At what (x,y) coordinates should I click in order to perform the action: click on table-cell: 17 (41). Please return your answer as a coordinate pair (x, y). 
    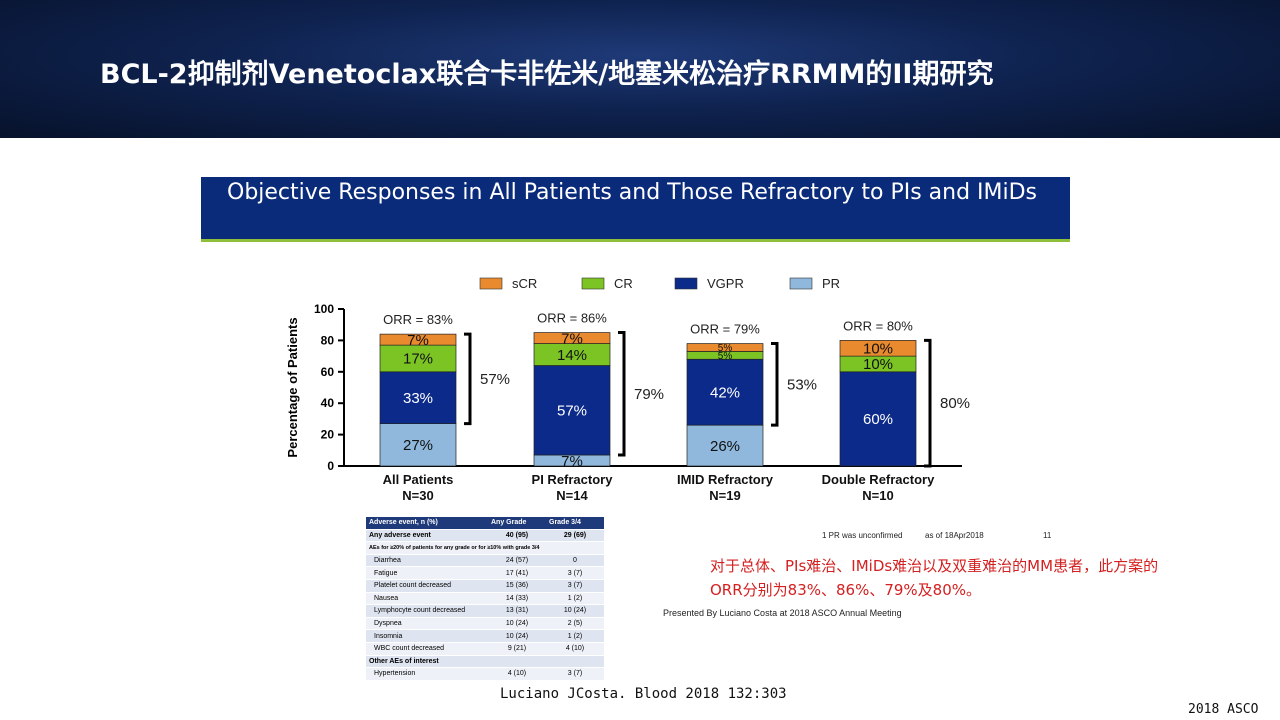
    Looking at the image, I should click on (517, 573).